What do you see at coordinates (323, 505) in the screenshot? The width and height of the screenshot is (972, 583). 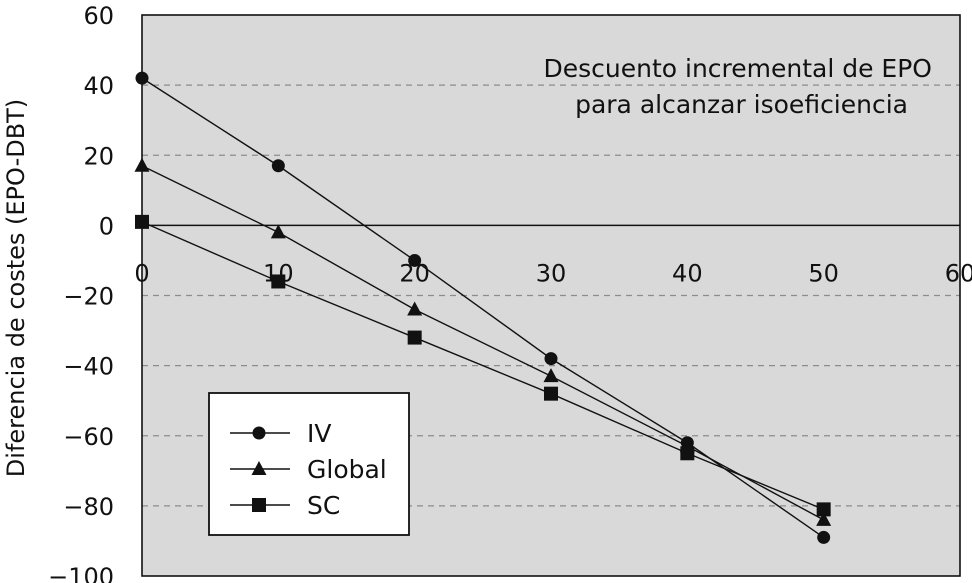 I see `legend-label: SC` at bounding box center [323, 505].